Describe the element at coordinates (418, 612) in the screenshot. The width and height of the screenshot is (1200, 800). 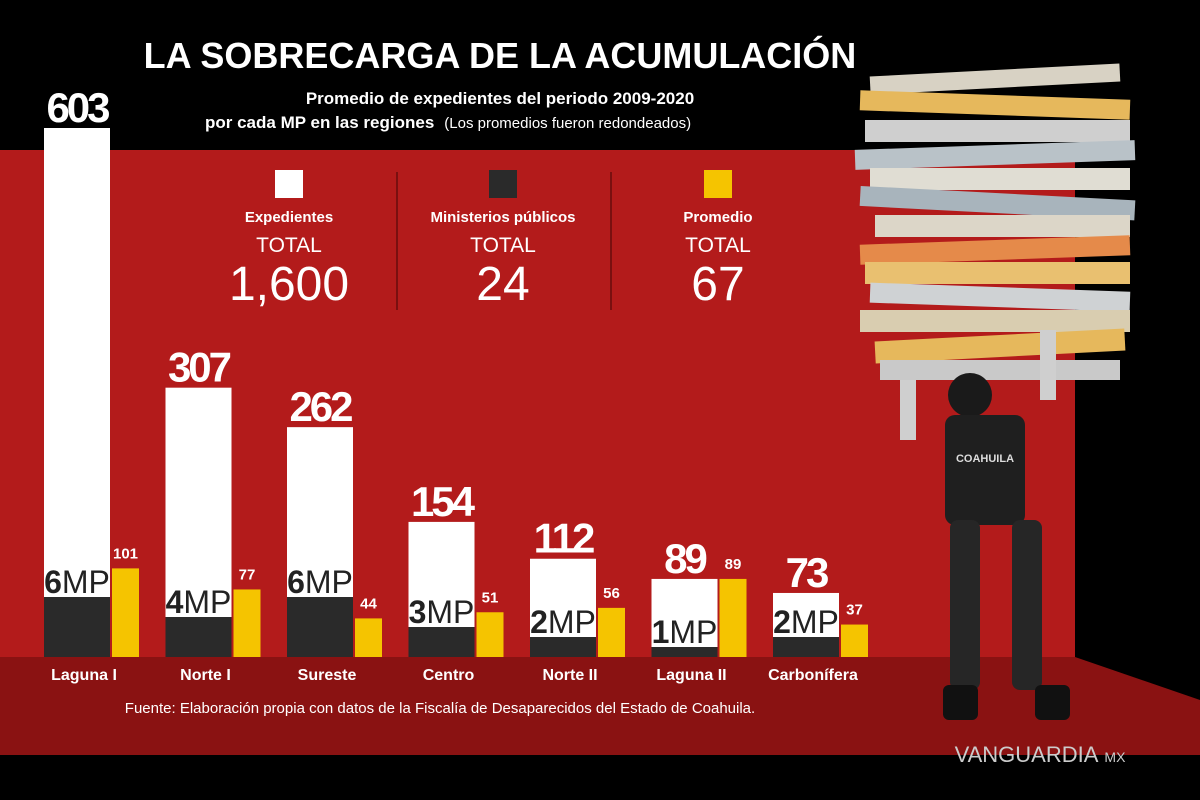
I see `mp-count: 3` at that location.